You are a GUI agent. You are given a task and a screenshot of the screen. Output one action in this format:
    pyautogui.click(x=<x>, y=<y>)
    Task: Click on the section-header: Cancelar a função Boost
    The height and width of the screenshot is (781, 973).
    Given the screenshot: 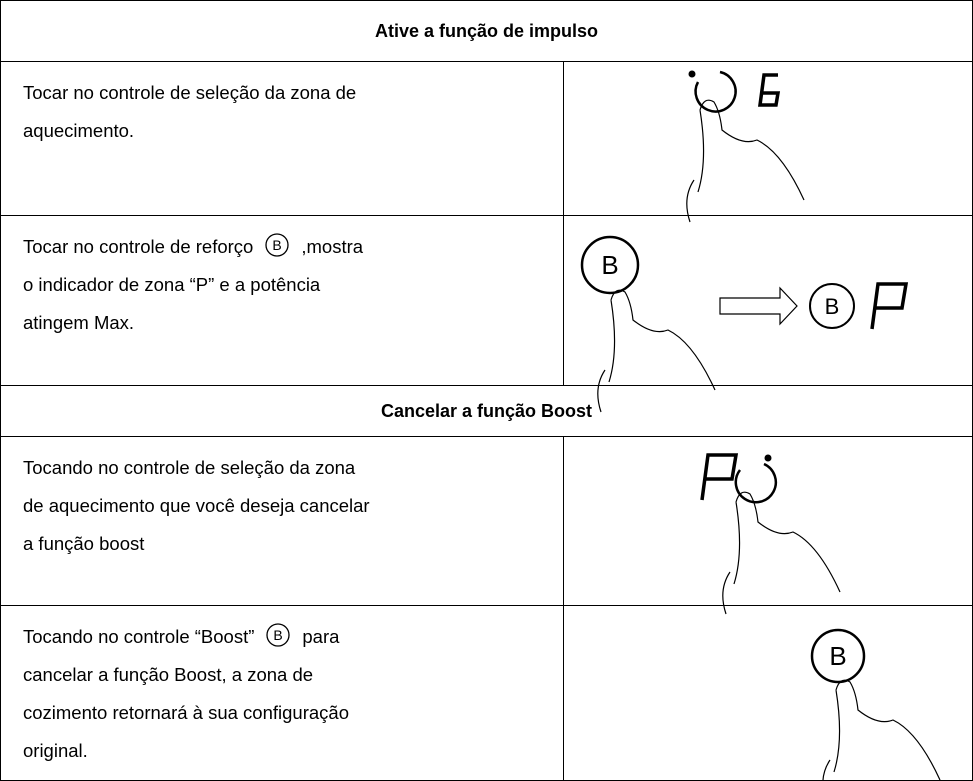 What is the action you would take?
    pyautogui.click(x=486, y=411)
    